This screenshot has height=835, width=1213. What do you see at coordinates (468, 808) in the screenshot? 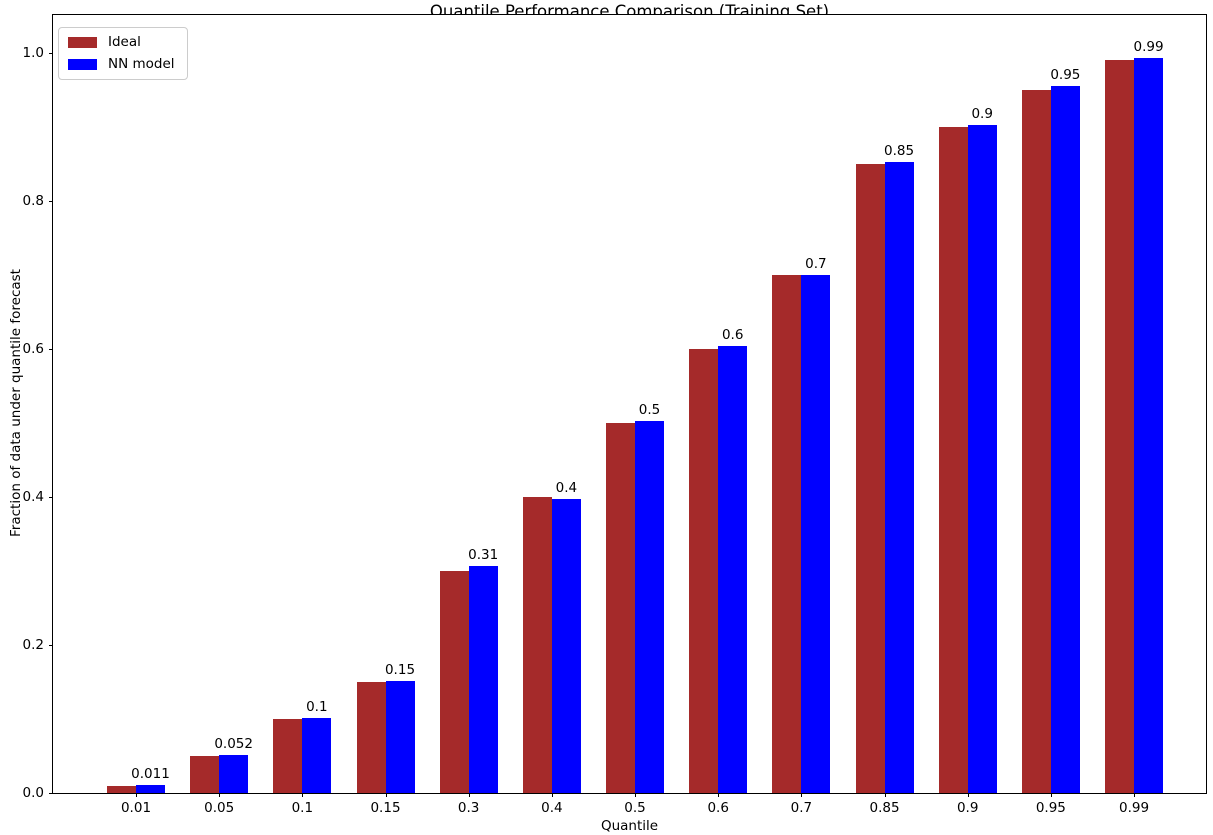
I see `x-tick-label-0.3: 0.3` at bounding box center [468, 808].